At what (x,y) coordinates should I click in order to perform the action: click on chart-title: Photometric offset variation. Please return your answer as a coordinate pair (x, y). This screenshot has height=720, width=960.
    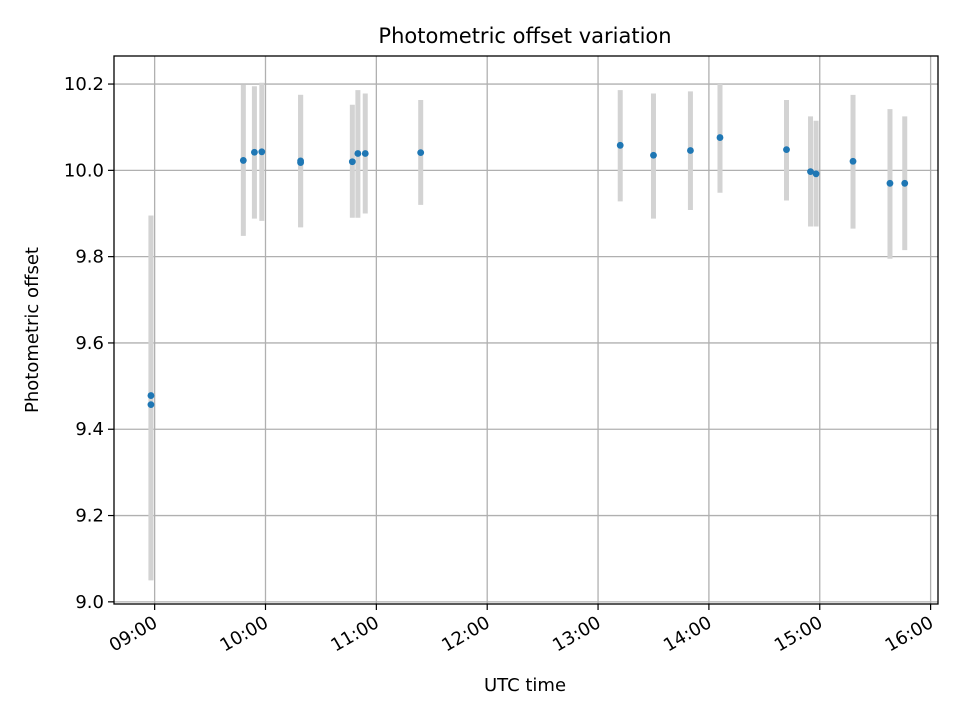
    Looking at the image, I should click on (524, 36).